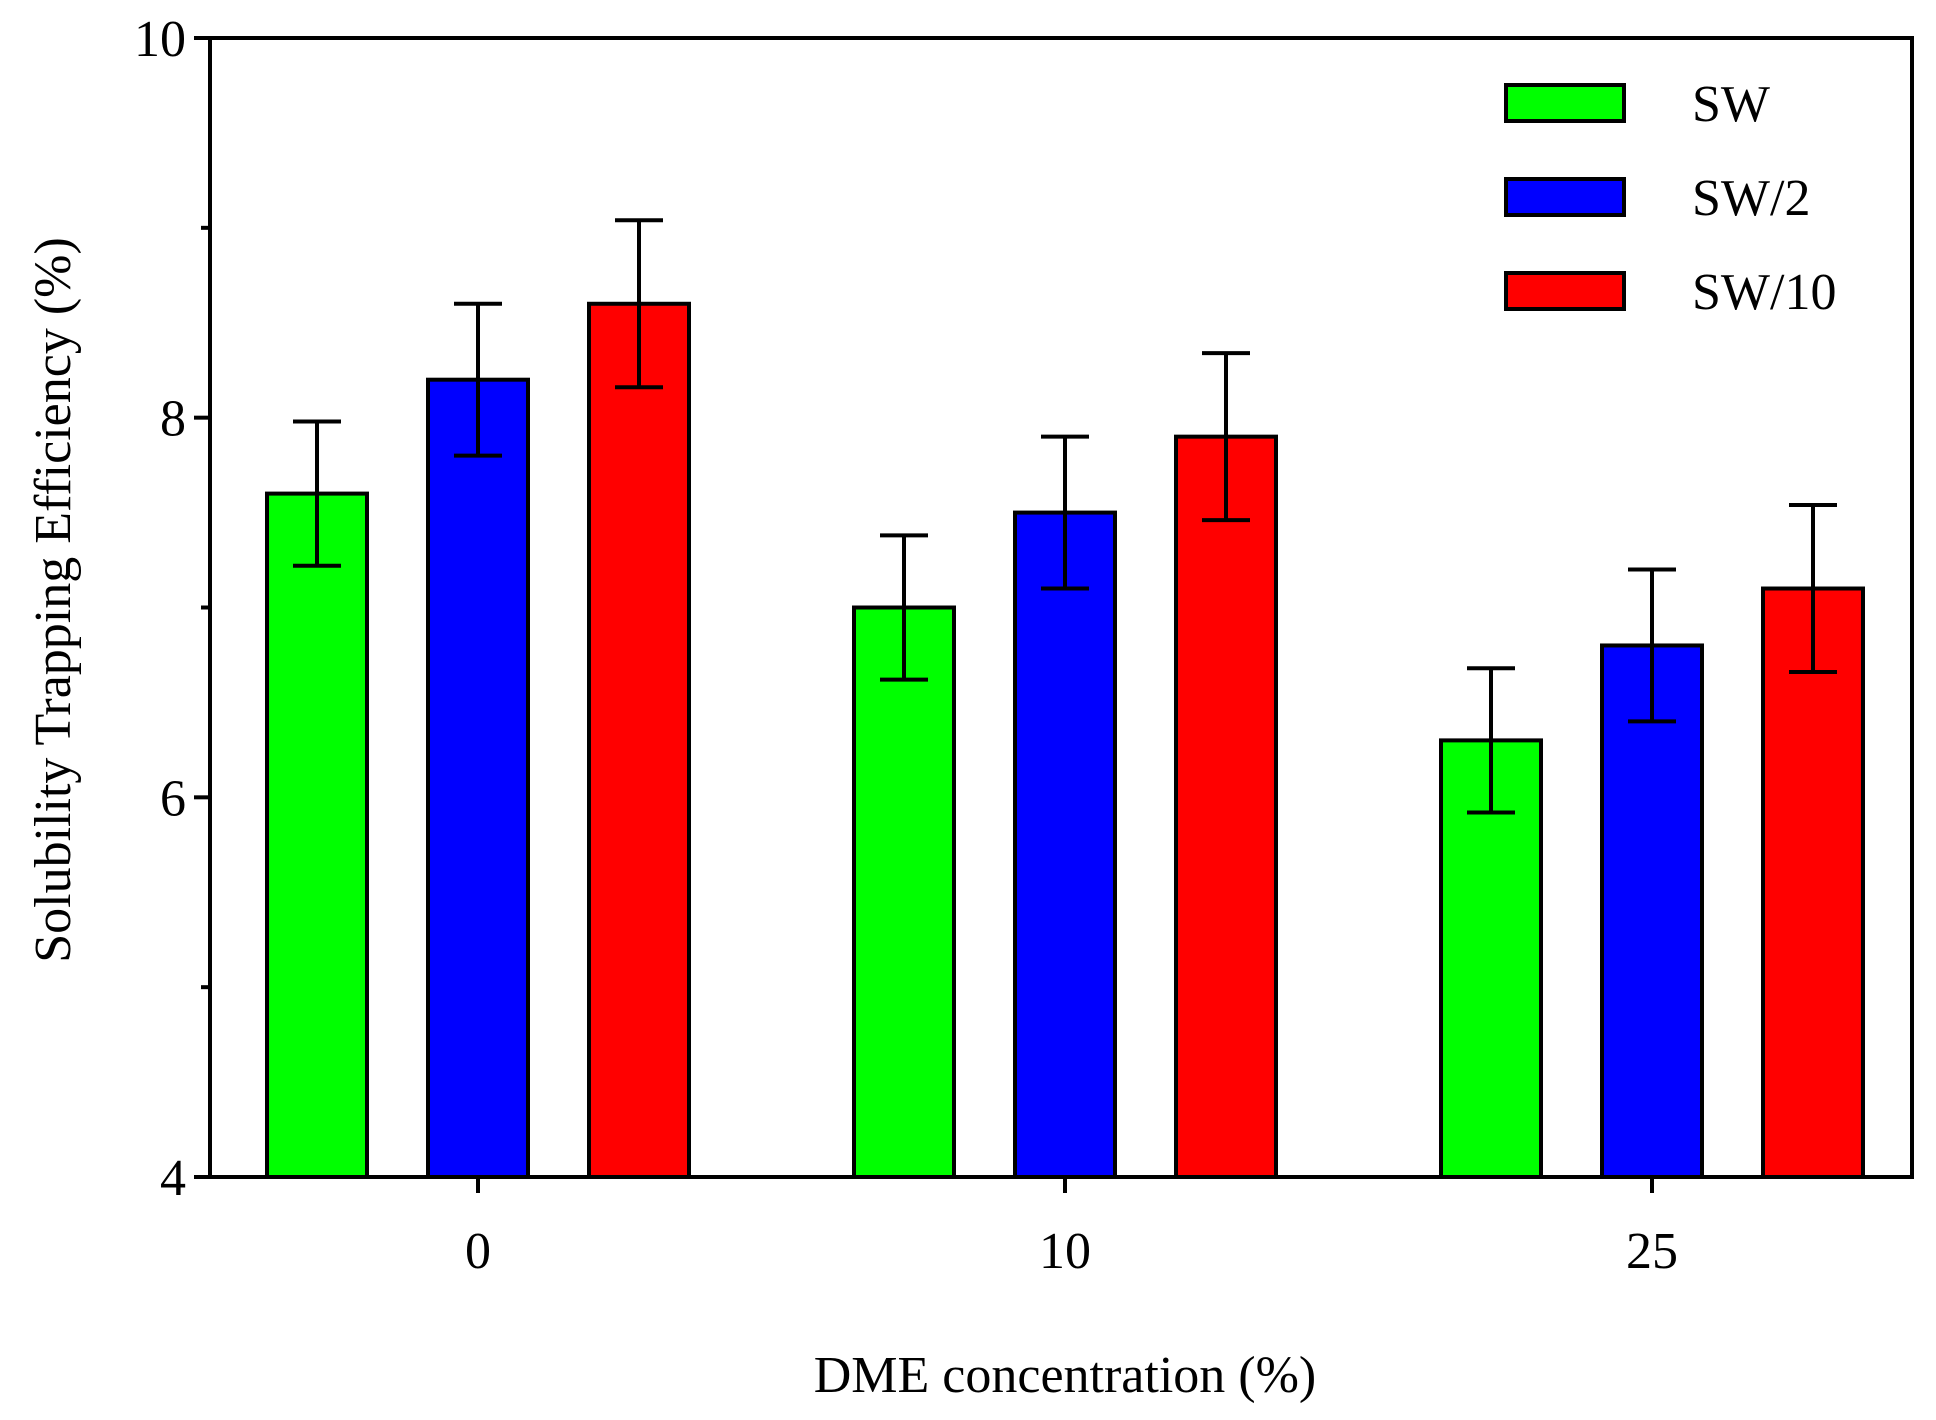  I want to click on legend: SW SW/2 SW/10, so click(1670, 198).